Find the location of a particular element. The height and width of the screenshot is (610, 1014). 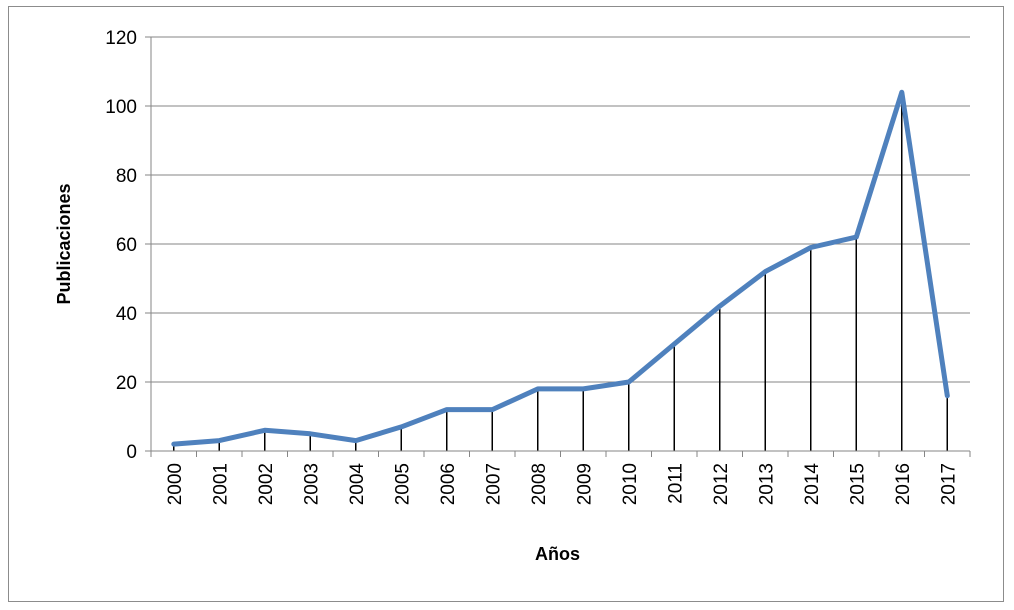

x-tick-label-2016: 2016 is located at coordinates (903, 484).